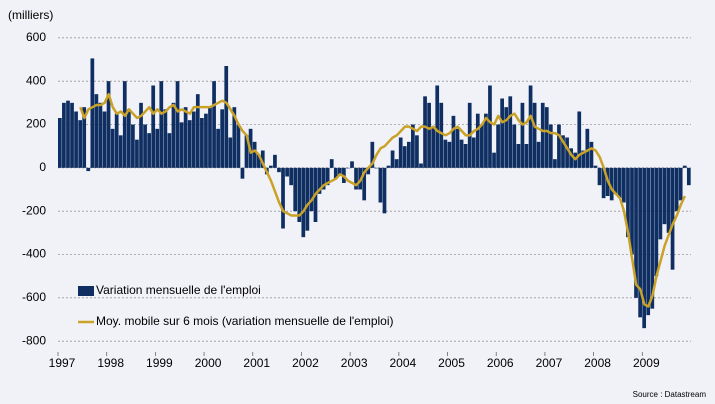  I want to click on x-tick-label: 1997, so click(62, 363).